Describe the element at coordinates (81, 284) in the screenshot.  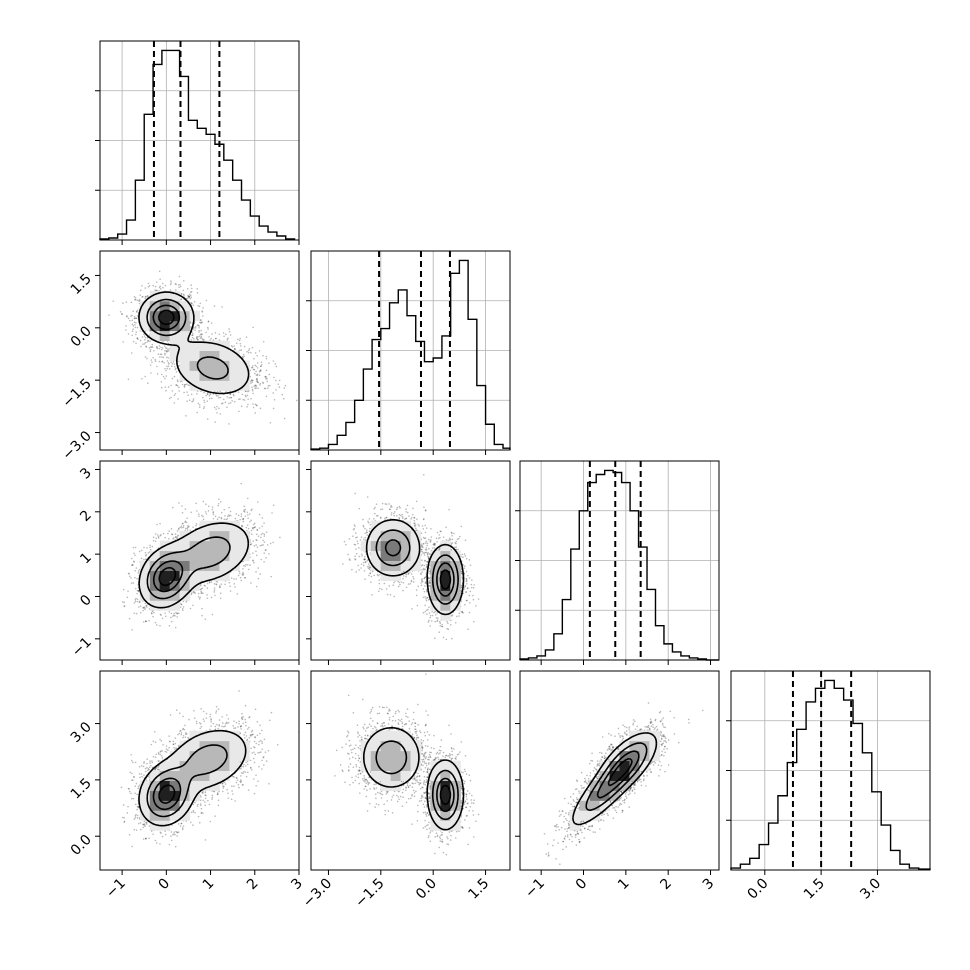
I see `y-tick-label: 1.5` at that location.